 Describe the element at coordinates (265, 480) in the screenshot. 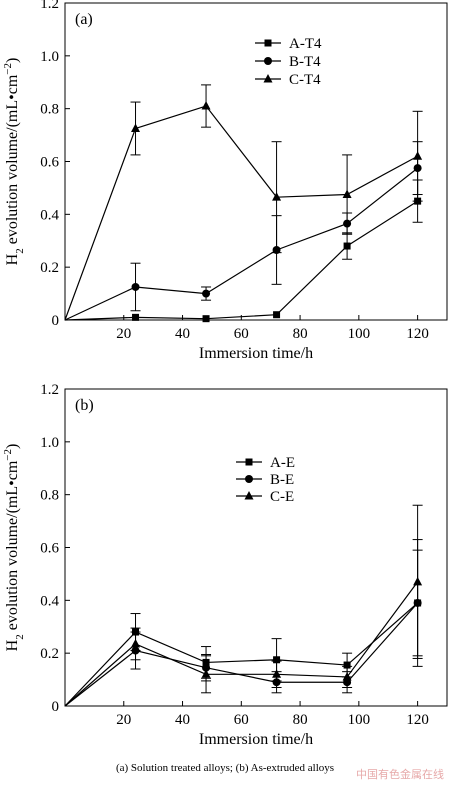

I see `legend: A-EB-EC-E` at that location.